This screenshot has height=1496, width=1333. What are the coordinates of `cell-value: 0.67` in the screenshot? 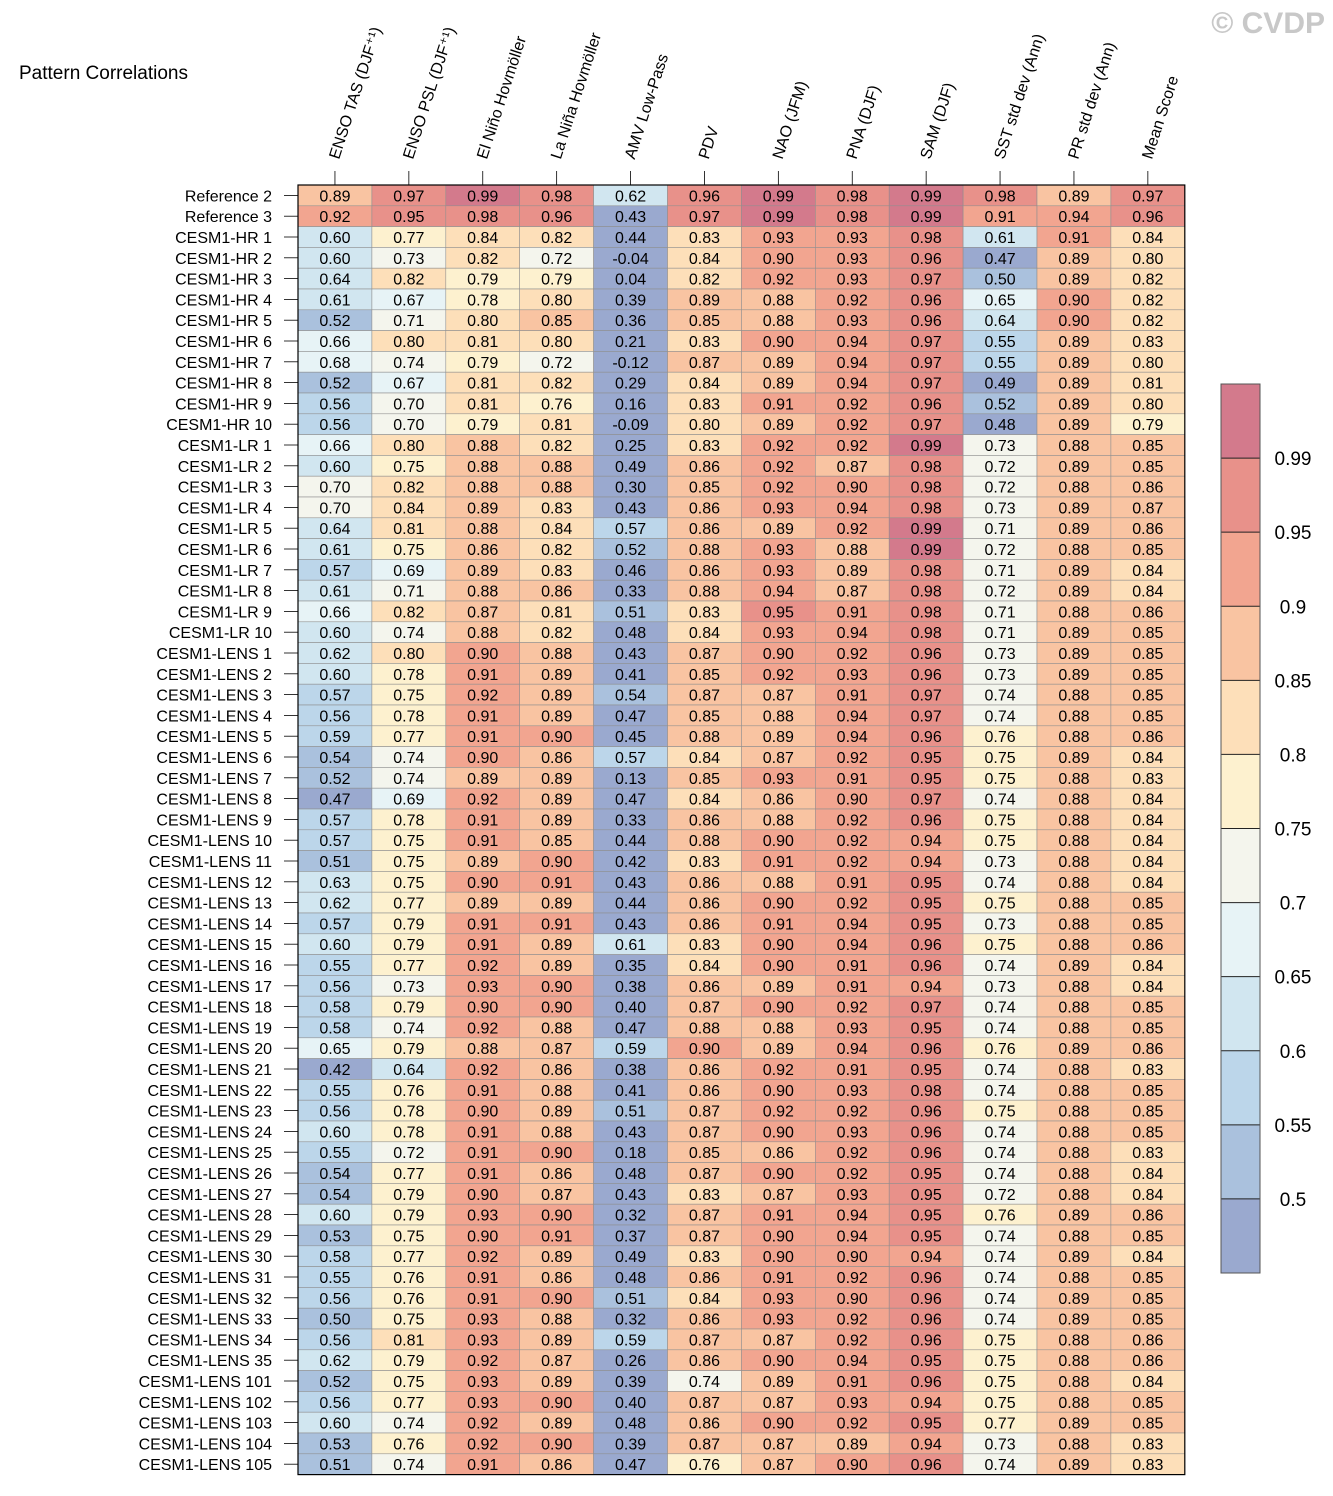 It's located at (408, 384).